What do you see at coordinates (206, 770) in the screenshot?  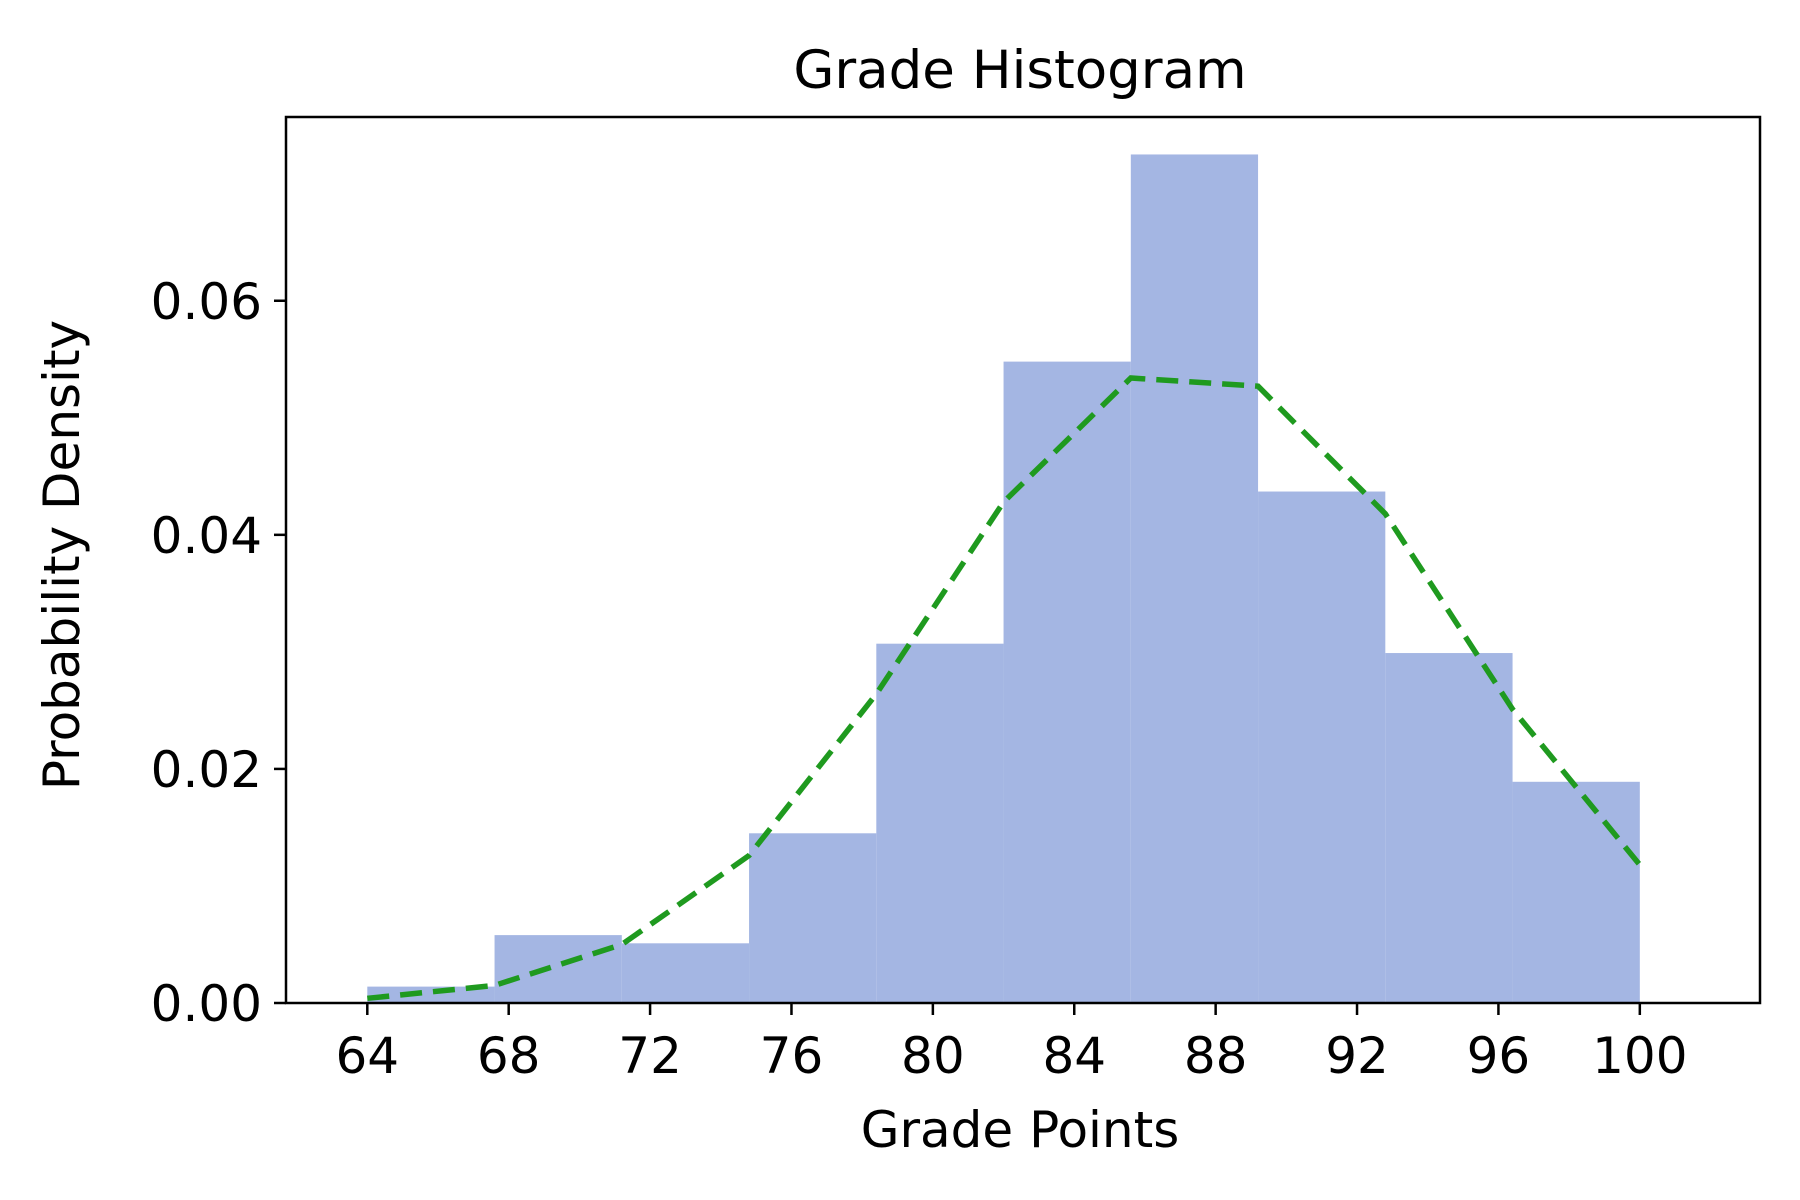 I see `y-tick-label: 0.02` at bounding box center [206, 770].